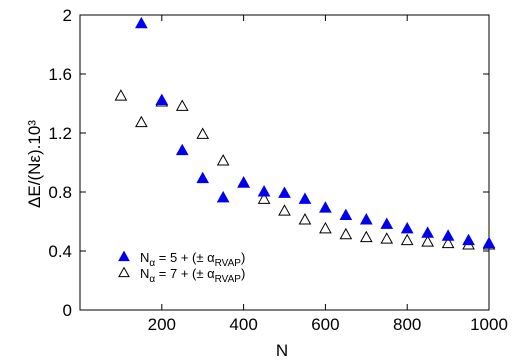 Image resolution: width=518 pixels, height=360 pixels. Describe the element at coordinates (60, 74) in the screenshot. I see `y-tick-label: 1.6` at that location.